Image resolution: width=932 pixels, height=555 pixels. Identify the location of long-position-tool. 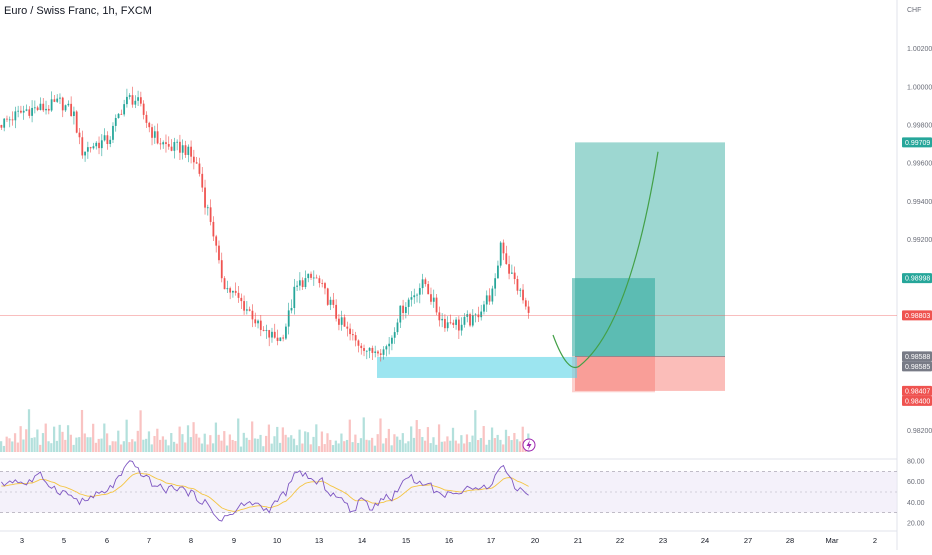
(648, 267).